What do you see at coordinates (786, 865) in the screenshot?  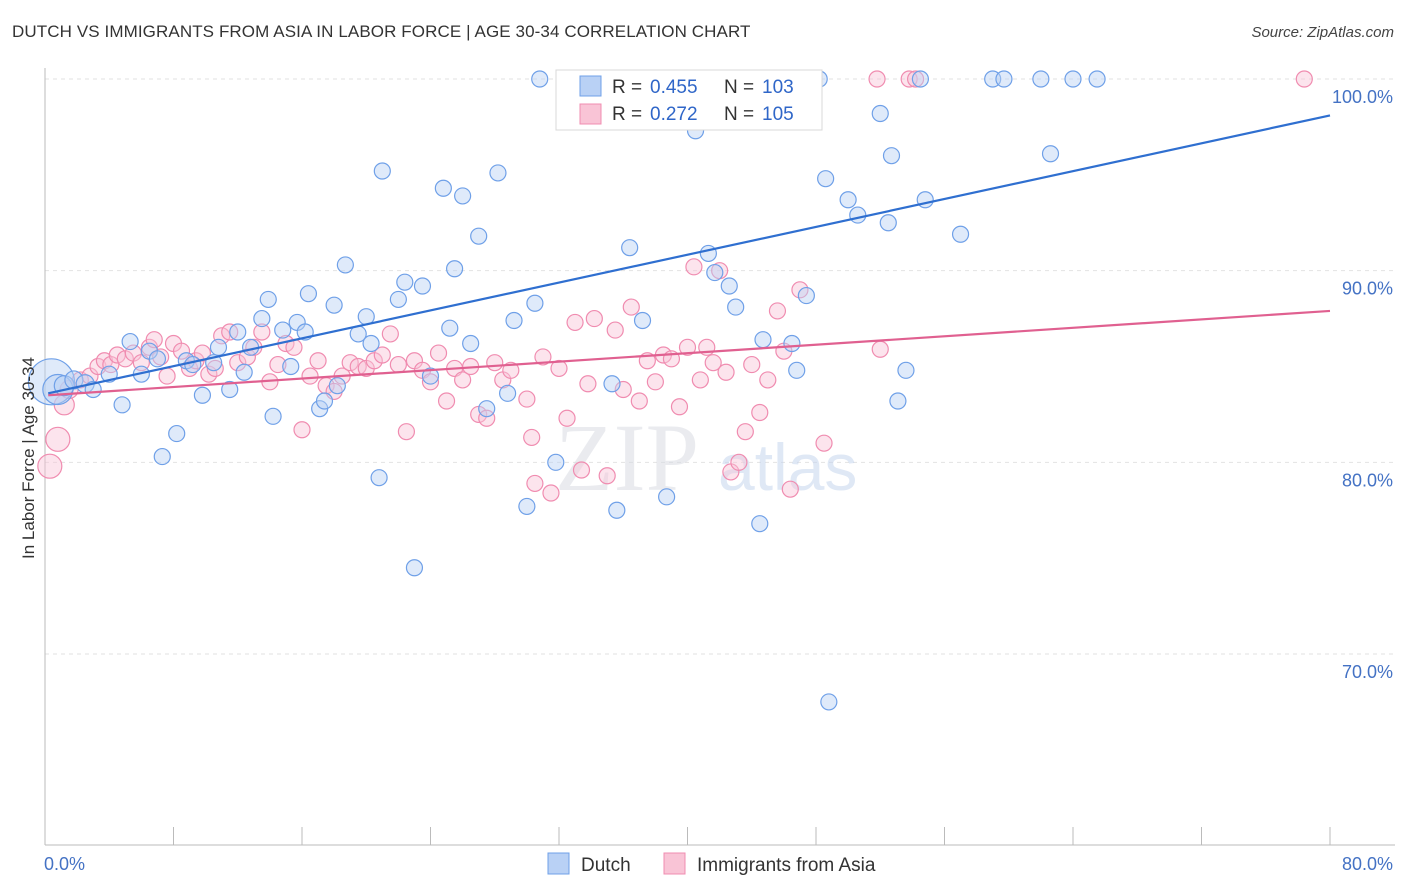 I see `bottom-legend-asia: Immigrants from Asia` at bounding box center [786, 865].